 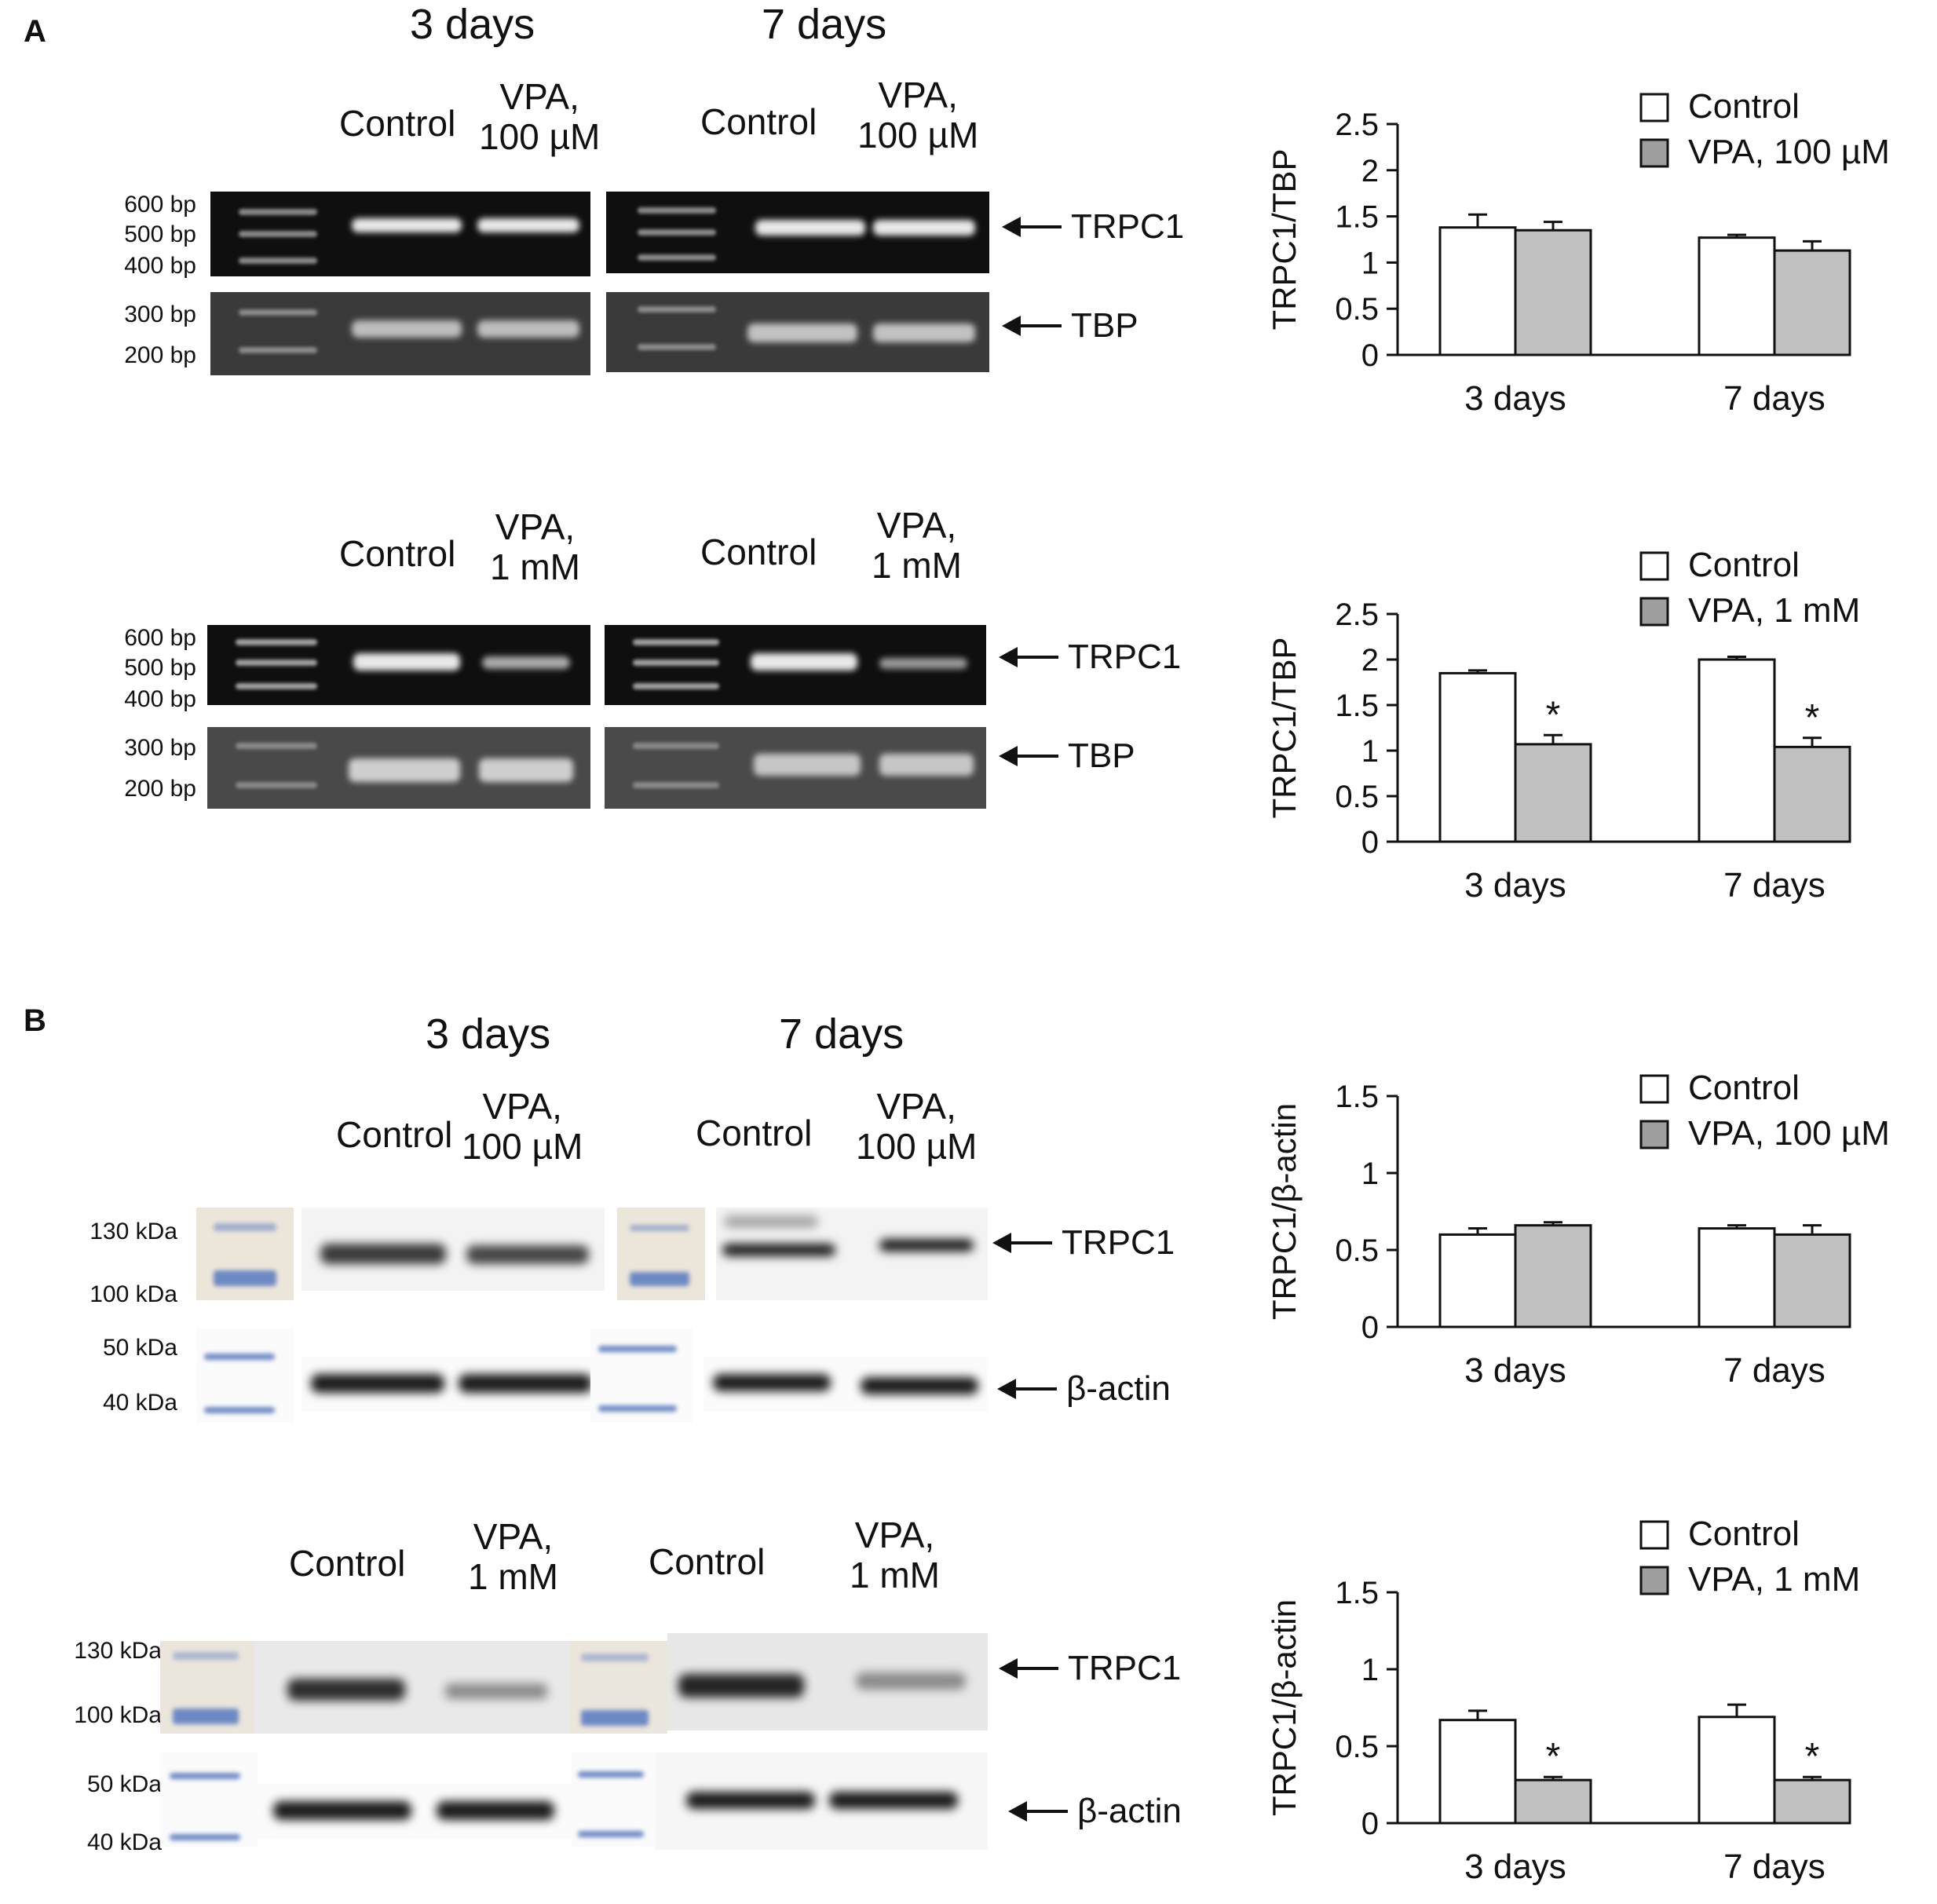 What do you see at coordinates (918, 115) in the screenshot?
I see `a-top-lane-vpa-7d: VPA, 100 µM` at bounding box center [918, 115].